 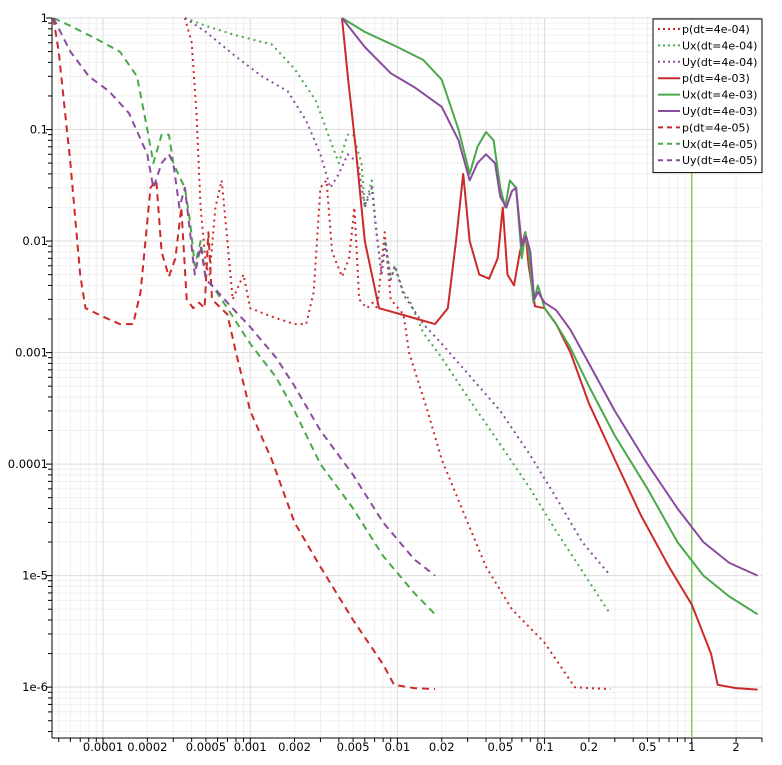 What do you see at coordinates (716, 127) in the screenshot?
I see `legend-label: p(dt=4e-05)` at bounding box center [716, 127].